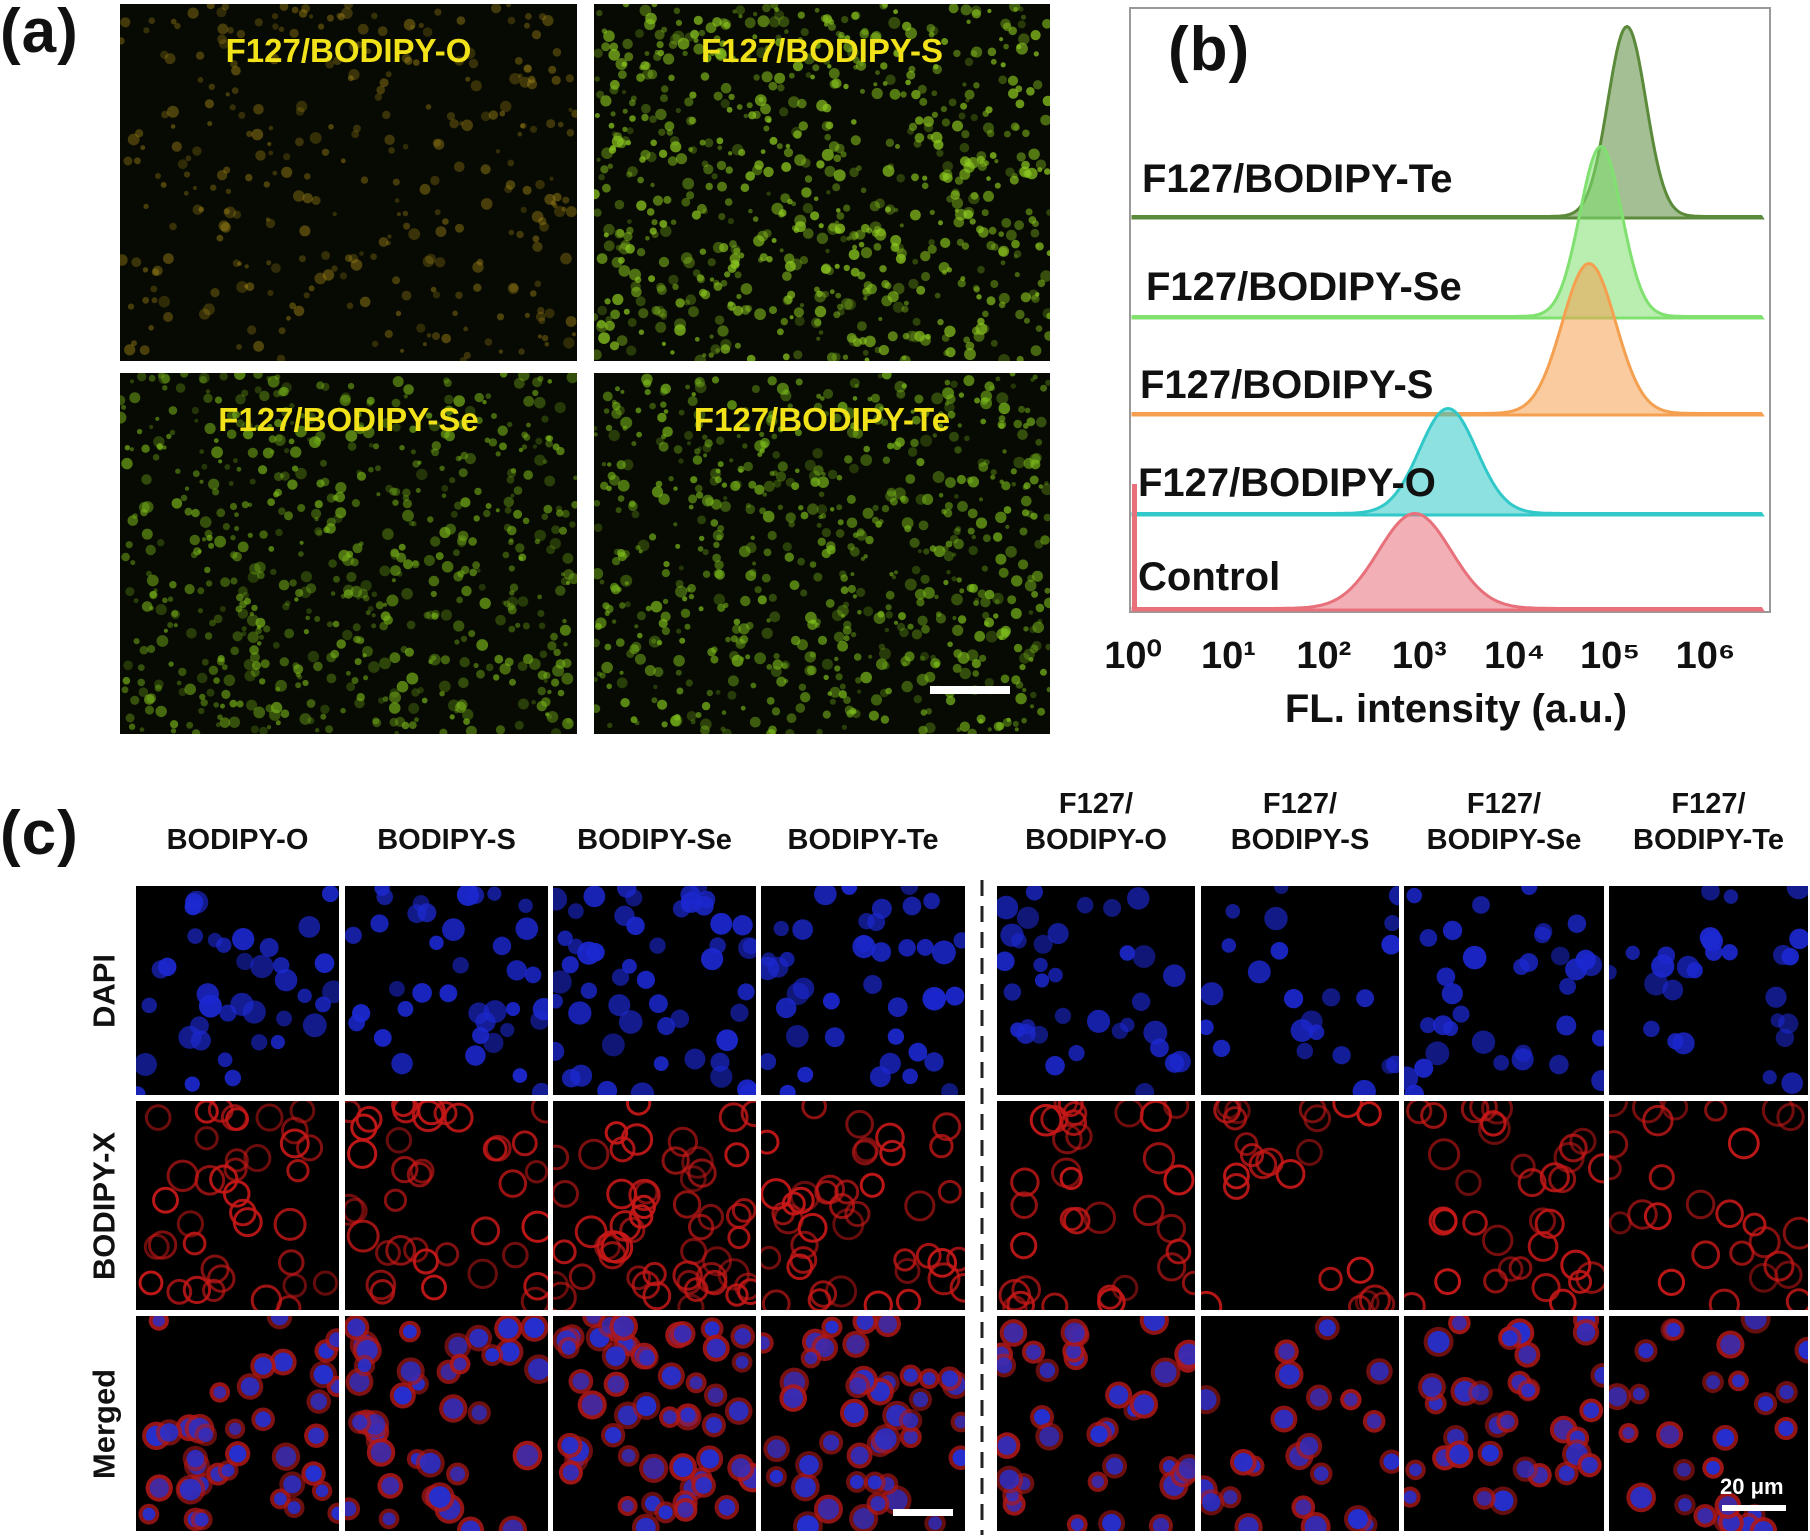 This screenshot has height=1540, width=1810. Describe the element at coordinates (1504, 822) in the screenshot. I see `column-header: F127/BODIPY-Se` at that location.